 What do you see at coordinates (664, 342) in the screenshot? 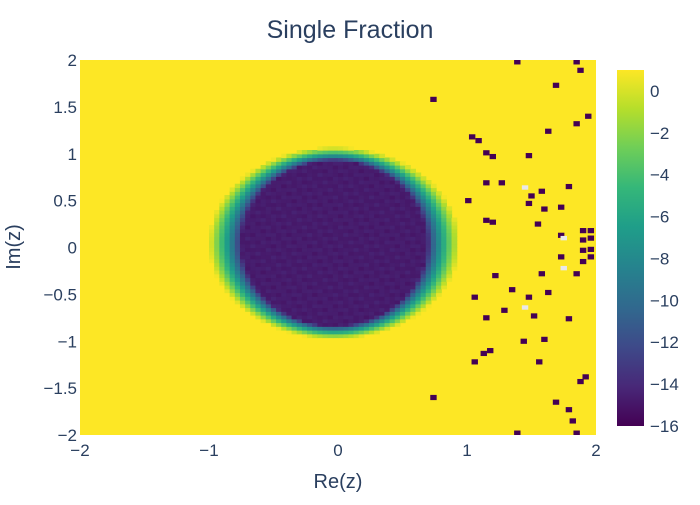
I see `colorbar-tick-label: −12` at bounding box center [664, 342].